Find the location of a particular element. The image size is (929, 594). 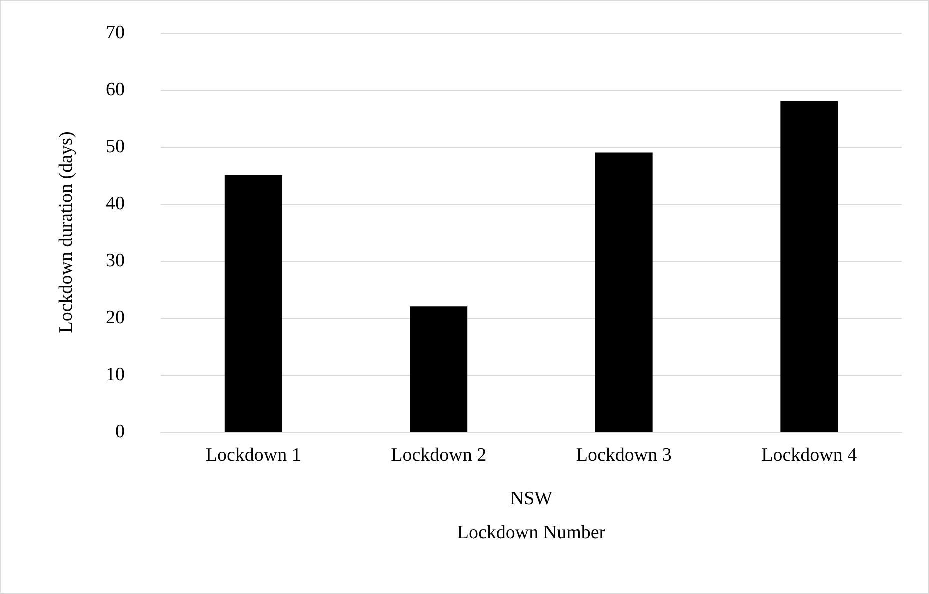

y-axis-title: Lockdown duration (days) is located at coordinates (66, 233).